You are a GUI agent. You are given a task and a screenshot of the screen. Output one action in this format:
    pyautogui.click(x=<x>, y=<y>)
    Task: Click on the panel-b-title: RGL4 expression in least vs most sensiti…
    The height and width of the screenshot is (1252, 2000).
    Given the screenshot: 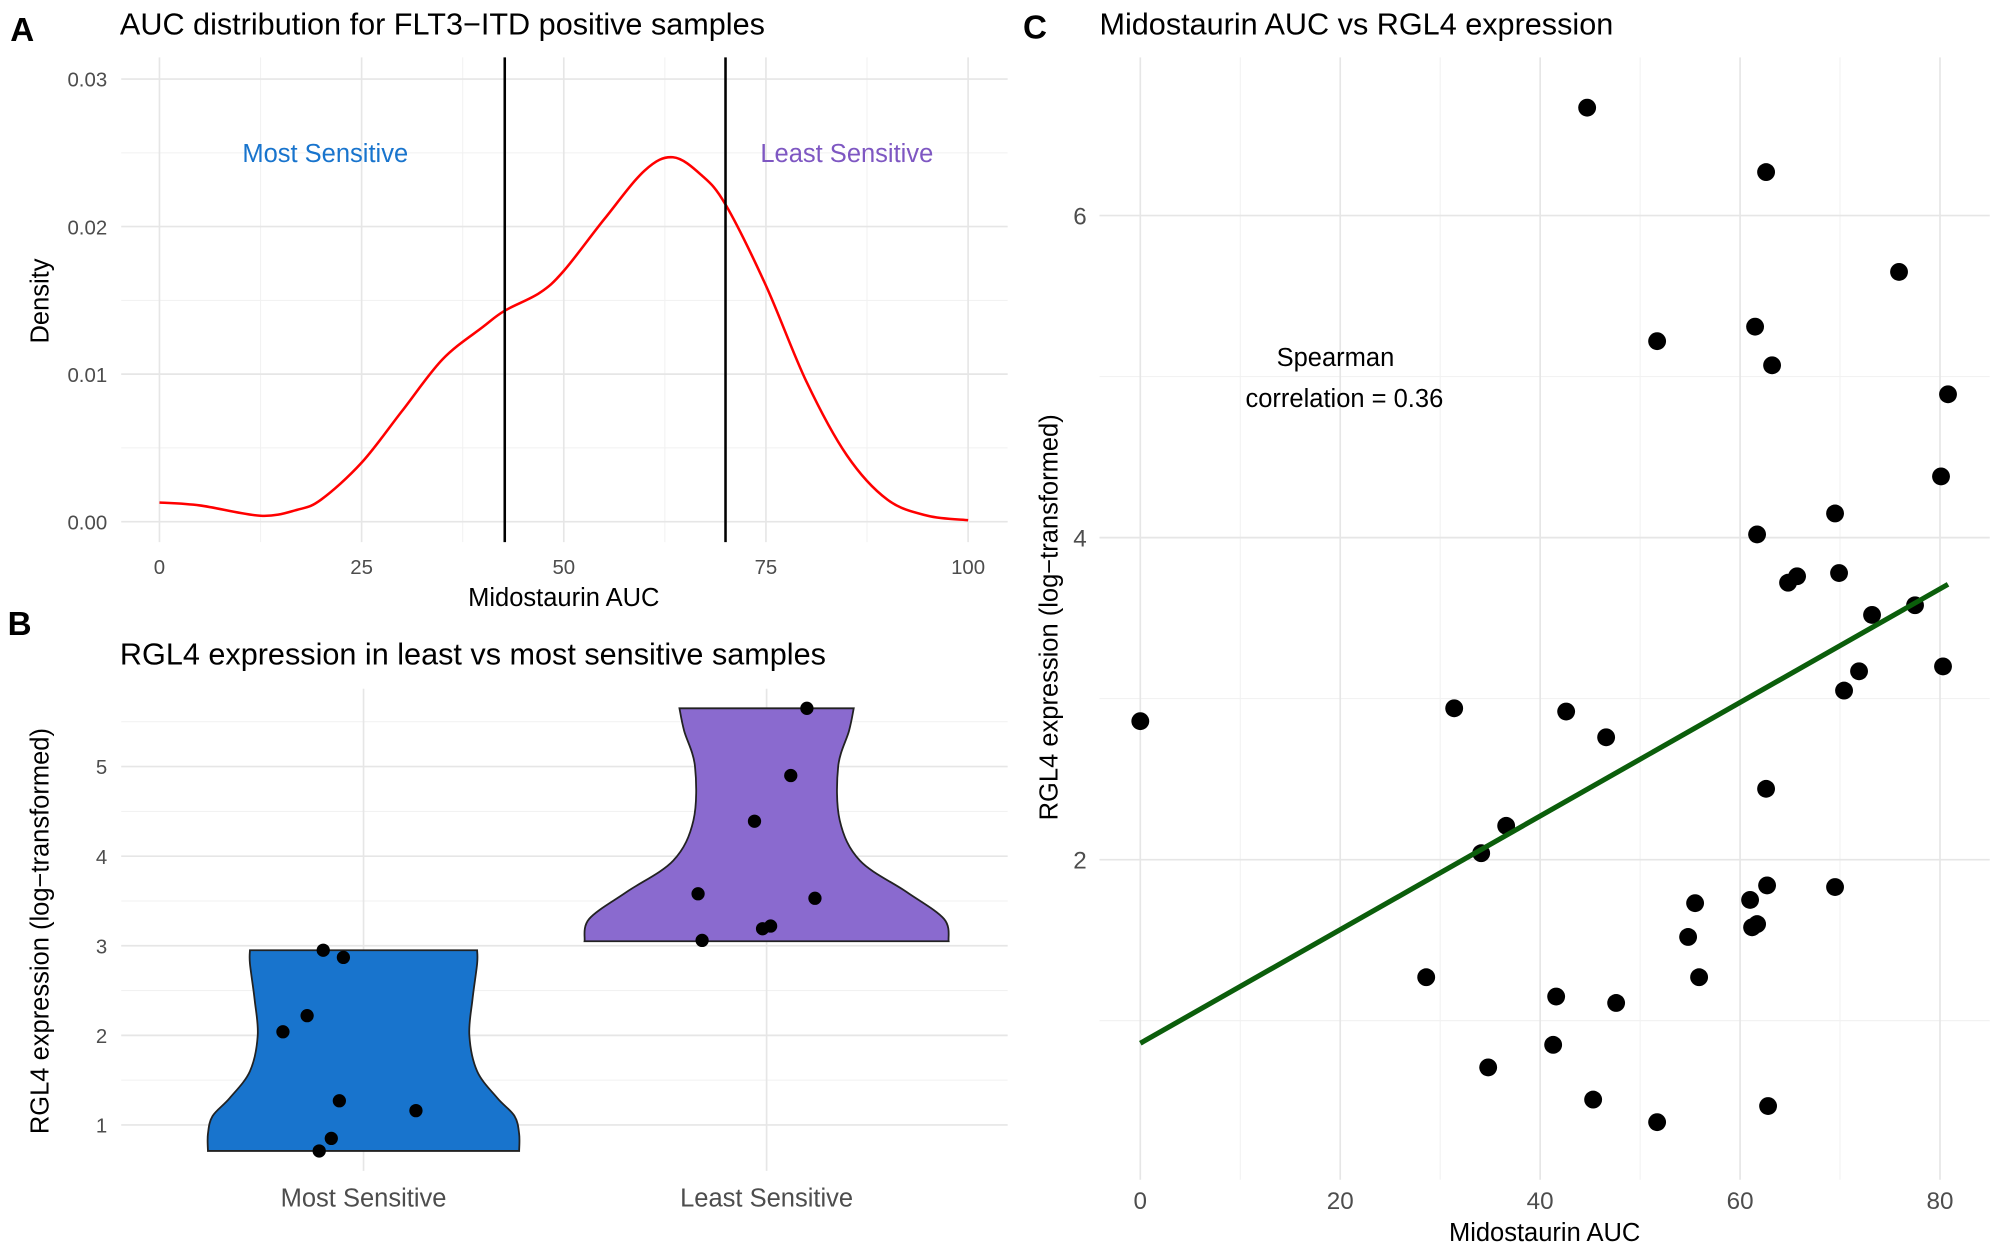 What is the action you would take?
    pyautogui.click(x=473, y=655)
    